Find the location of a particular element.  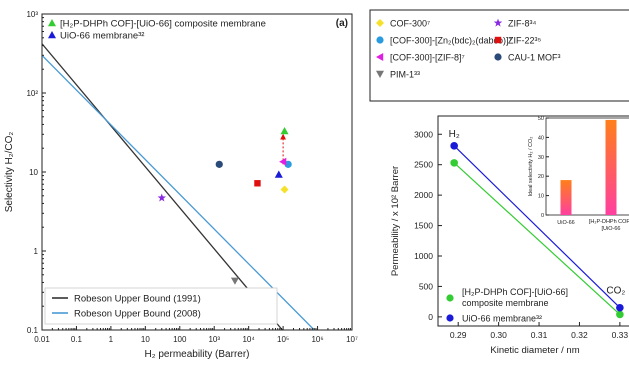

inset-y-tick-label: 40 is located at coordinates (541, 138).